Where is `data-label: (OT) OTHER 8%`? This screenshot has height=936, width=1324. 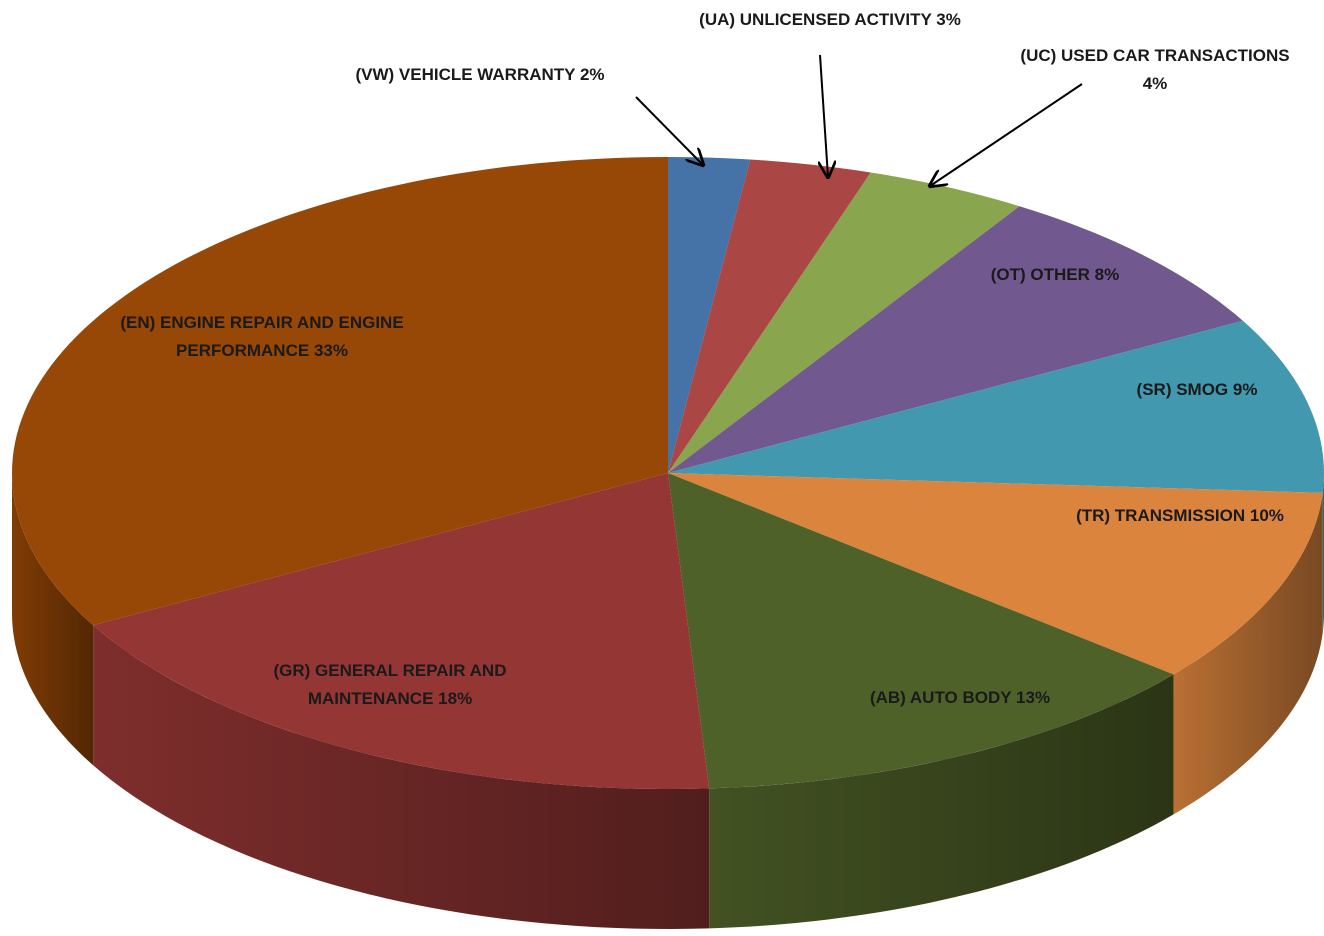 data-label: (OT) OTHER 8% is located at coordinates (1055, 275).